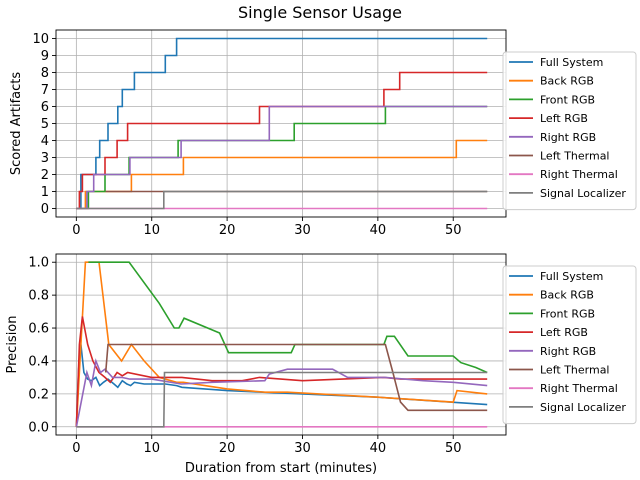 This screenshot has height=480, width=640. What do you see at coordinates (282, 174) in the screenshot?
I see `series-line-back-rgb` at bounding box center [282, 174].